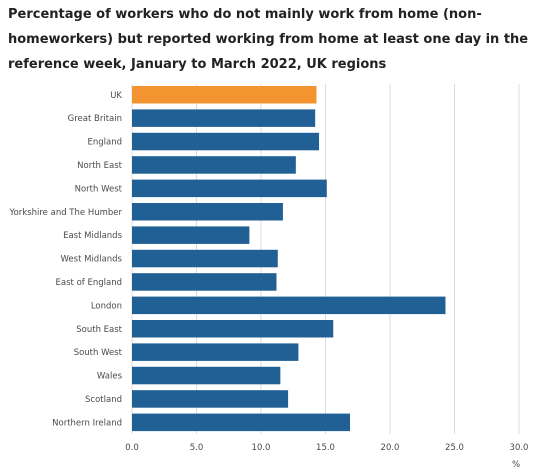 The height and width of the screenshot is (474, 550). I want to click on category-label: London, so click(106, 306).